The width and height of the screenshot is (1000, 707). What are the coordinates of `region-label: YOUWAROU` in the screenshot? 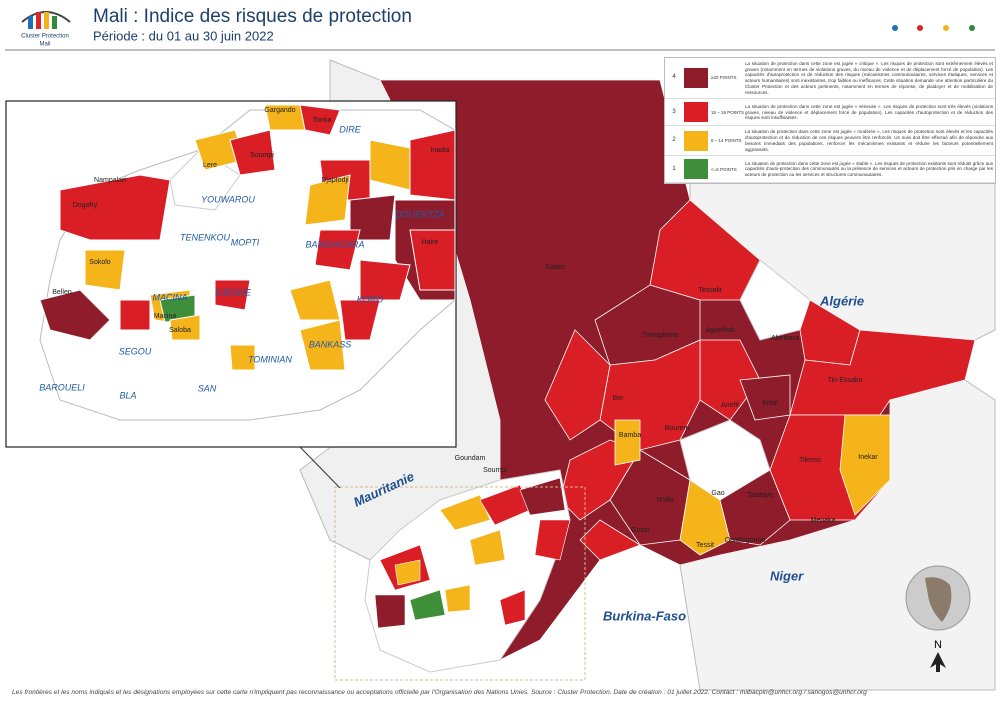 It's located at (228, 199).